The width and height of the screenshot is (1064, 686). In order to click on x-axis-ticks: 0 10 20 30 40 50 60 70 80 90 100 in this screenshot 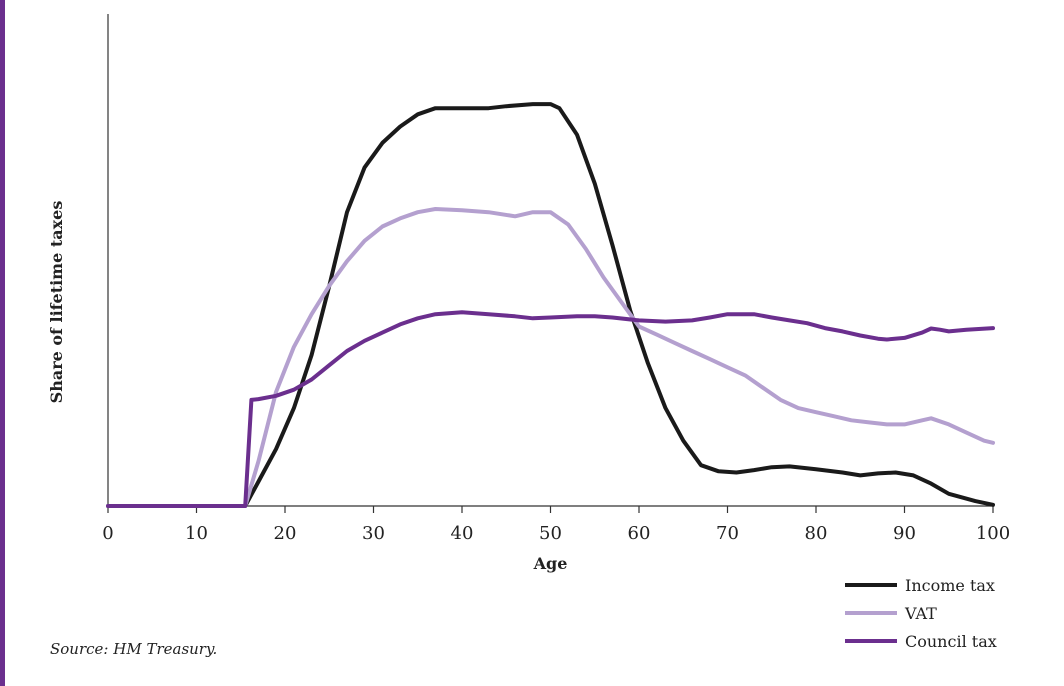, I will do `click(556, 525)`.